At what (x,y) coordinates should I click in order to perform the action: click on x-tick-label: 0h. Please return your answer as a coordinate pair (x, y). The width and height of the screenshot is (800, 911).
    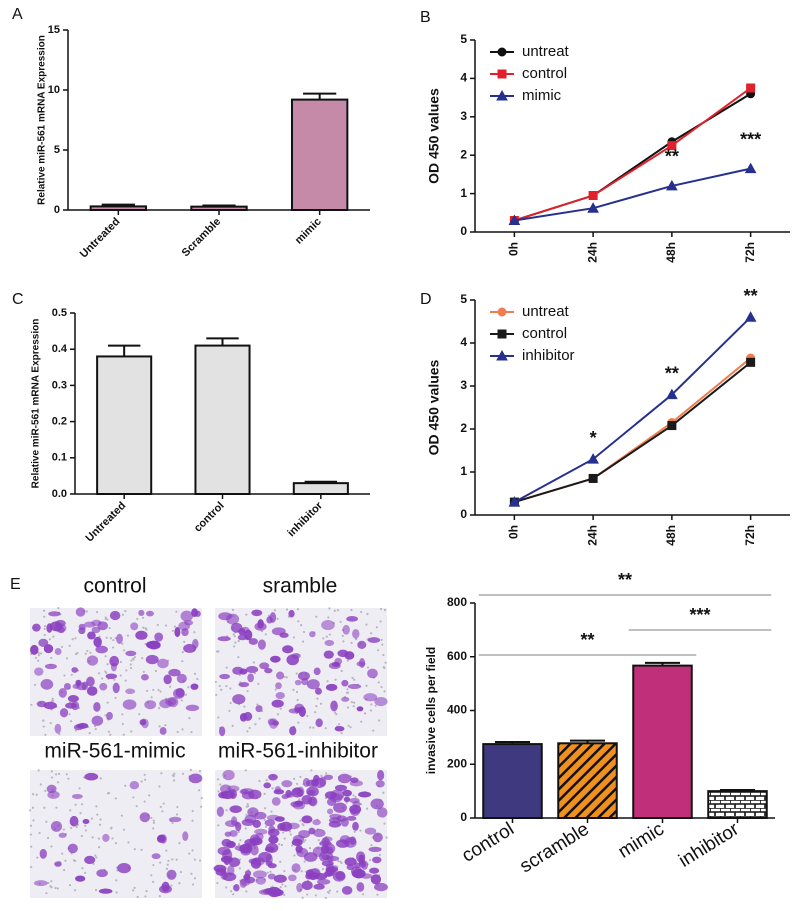
    Looking at the image, I should click on (514, 249).